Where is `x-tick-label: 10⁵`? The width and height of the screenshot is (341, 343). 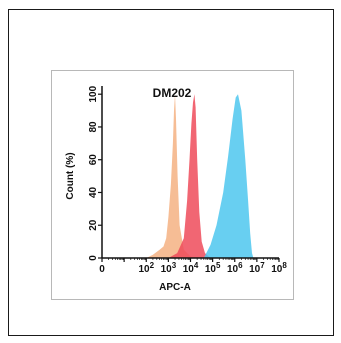 x-tick-label: 10⁵ is located at coordinates (213, 268).